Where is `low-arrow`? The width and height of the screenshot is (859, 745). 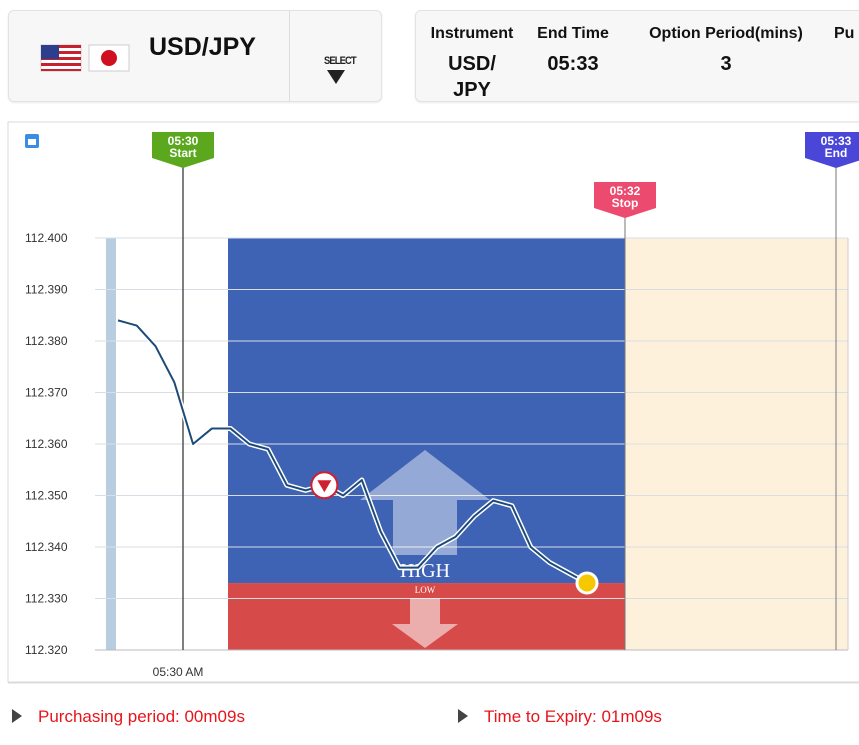
low-arrow is located at coordinates (425, 623).